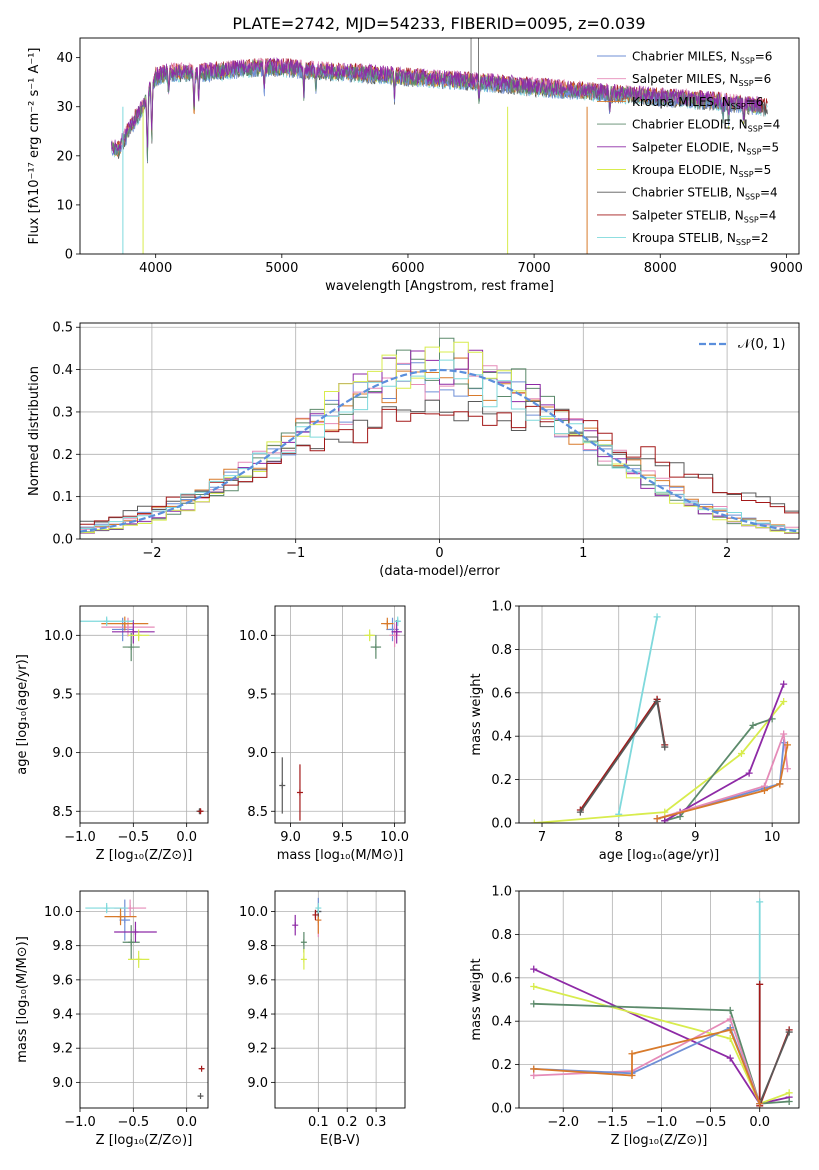 The height and width of the screenshot is (1170, 819). Describe the element at coordinates (340, 855) in the screenshot. I see `x-axis-label: mass [log₁₀(M/M⊙)]` at that location.